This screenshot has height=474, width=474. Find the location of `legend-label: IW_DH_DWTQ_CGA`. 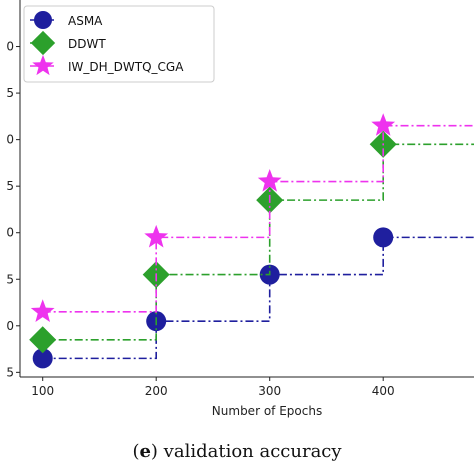

legend-label: IW_DH_DWTQ_CGA is located at coordinates (126, 67).